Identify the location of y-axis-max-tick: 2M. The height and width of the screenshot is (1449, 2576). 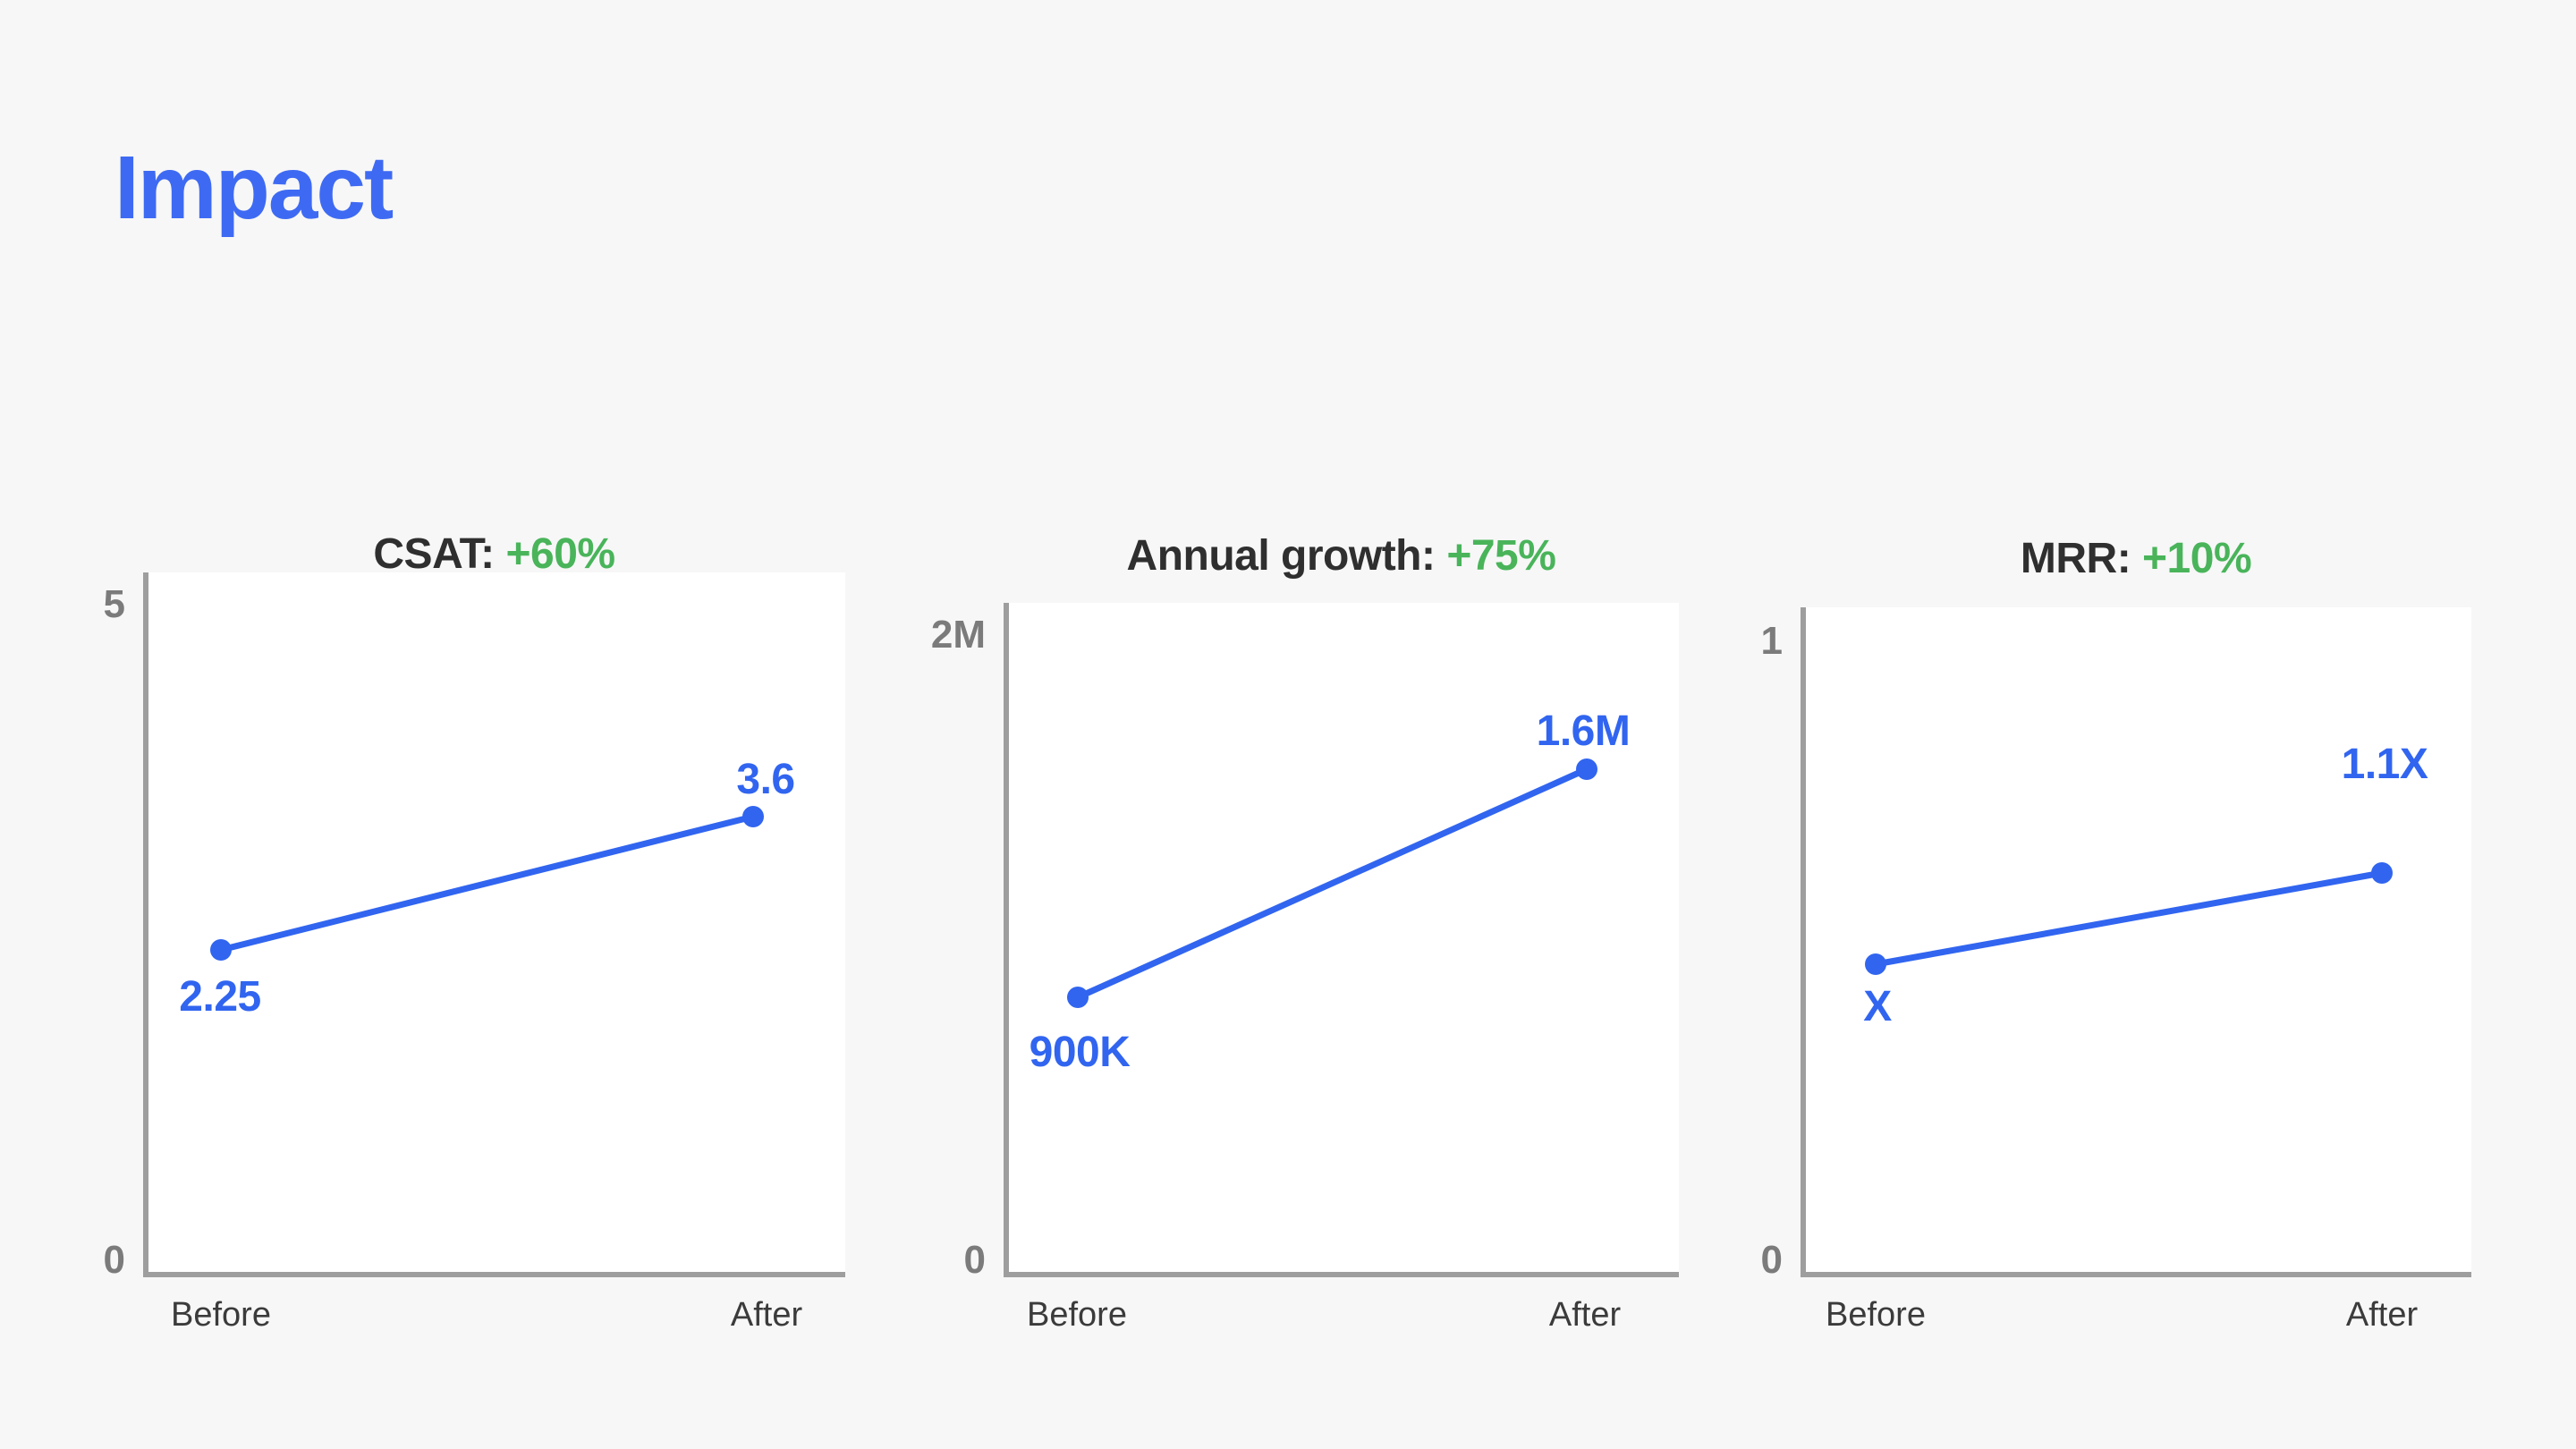
(958, 635).